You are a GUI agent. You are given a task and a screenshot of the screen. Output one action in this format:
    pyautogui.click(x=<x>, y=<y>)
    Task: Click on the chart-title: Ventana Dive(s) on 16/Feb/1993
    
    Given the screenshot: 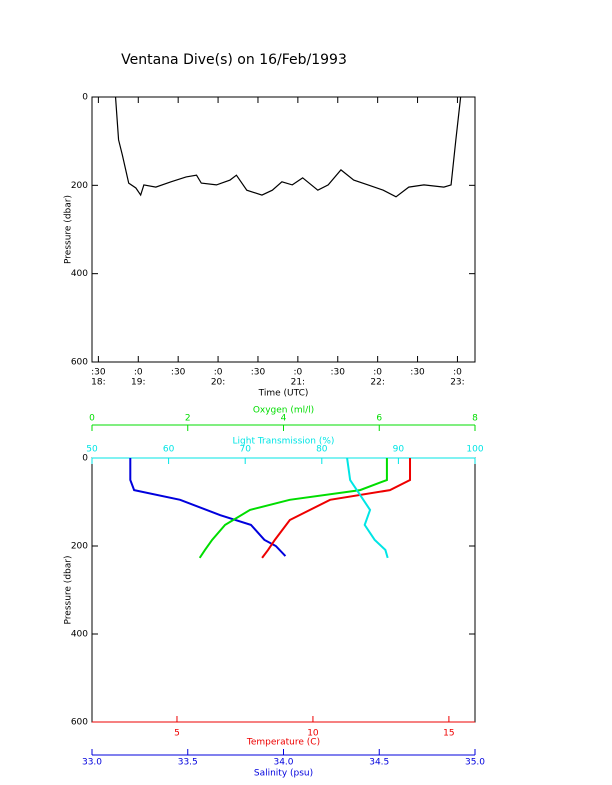 What is the action you would take?
    pyautogui.click(x=234, y=60)
    